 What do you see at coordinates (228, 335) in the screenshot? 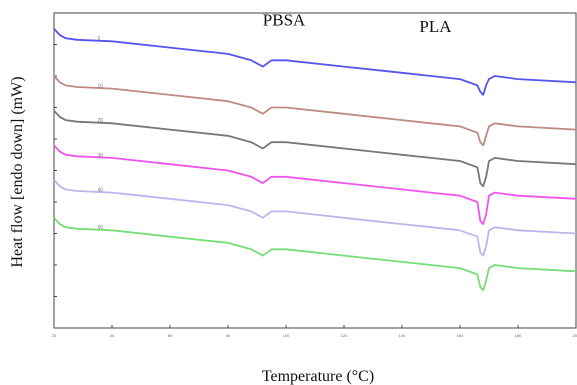
I see `x-tick-label: 80` at bounding box center [228, 335].